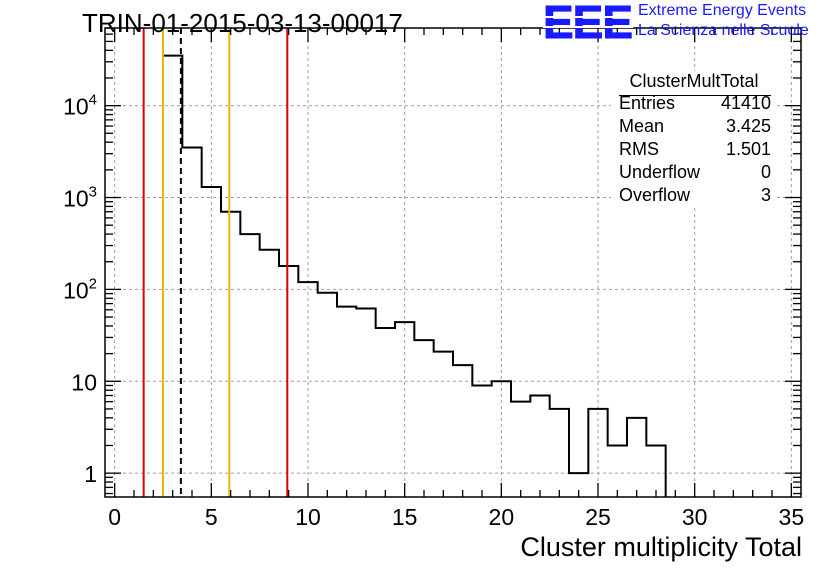  I want to click on stats-row-entries: Entries 41410, so click(695, 104).